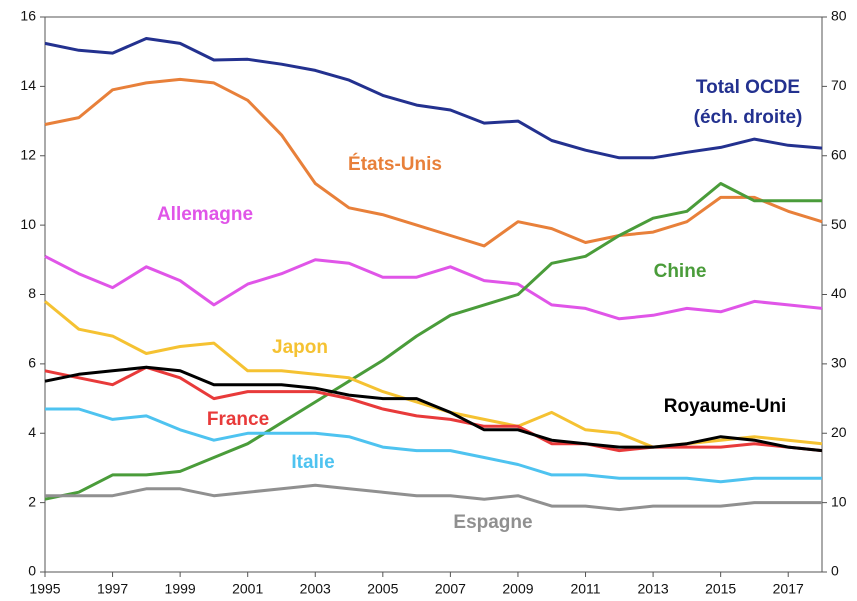 This screenshot has height=601, width=857. What do you see at coordinates (32, 432) in the screenshot?
I see `y-tick-label: 4` at bounding box center [32, 432].